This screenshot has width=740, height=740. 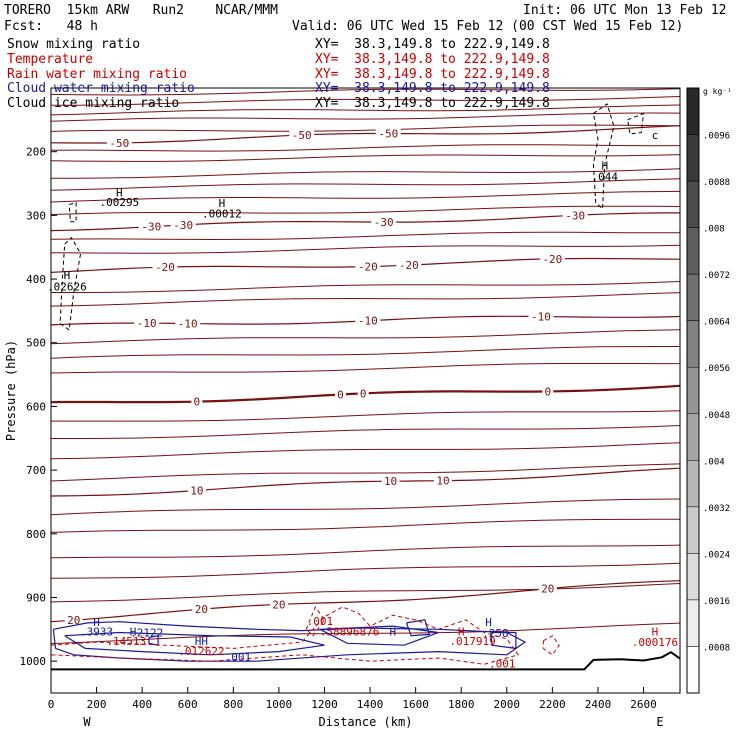 What do you see at coordinates (432, 59) in the screenshot?
I see `legend-temperature-xy: XY= 38.3,149.8 to 222.9,149.8` at bounding box center [432, 59].